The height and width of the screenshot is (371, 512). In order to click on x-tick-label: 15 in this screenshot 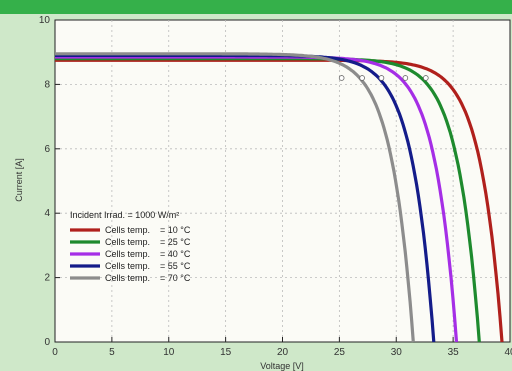, I will do `click(226, 352)`.